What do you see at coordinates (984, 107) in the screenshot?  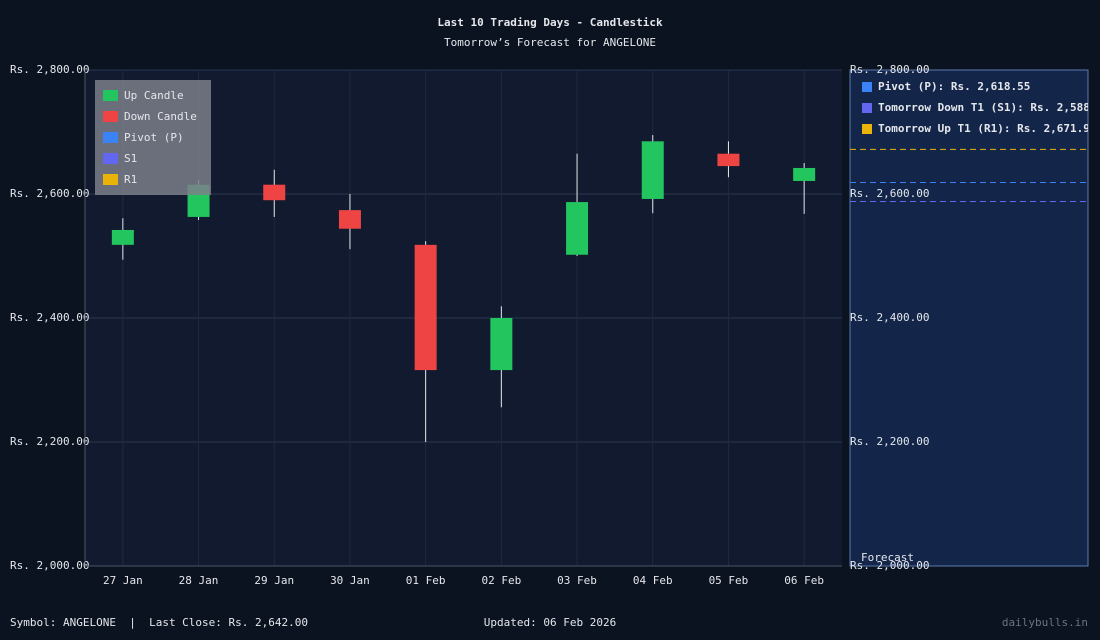 I see `level-label: Tomorrow Down T1 (S1): Rs. 2,588` at bounding box center [984, 107].